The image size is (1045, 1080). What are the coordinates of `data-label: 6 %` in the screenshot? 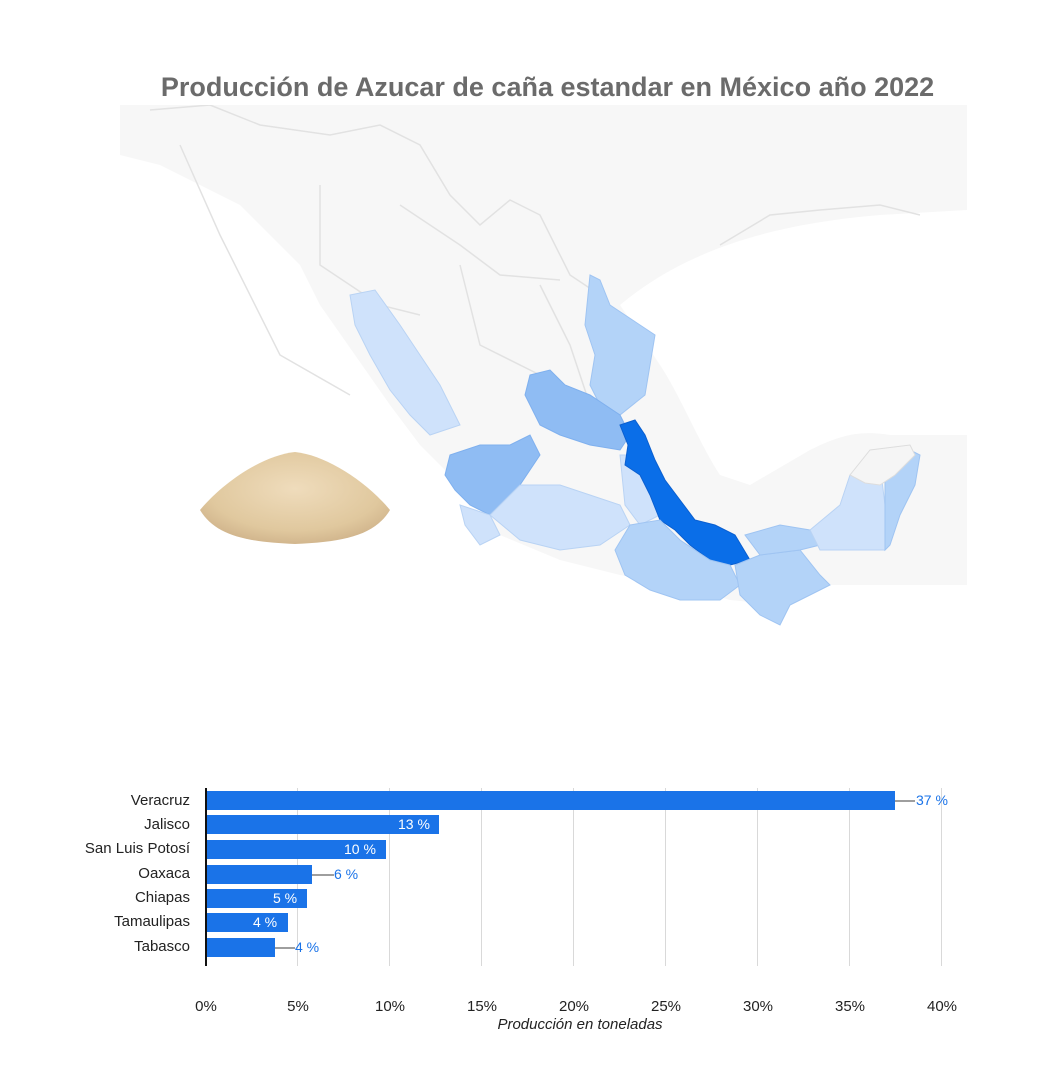 It's located at (346, 874).